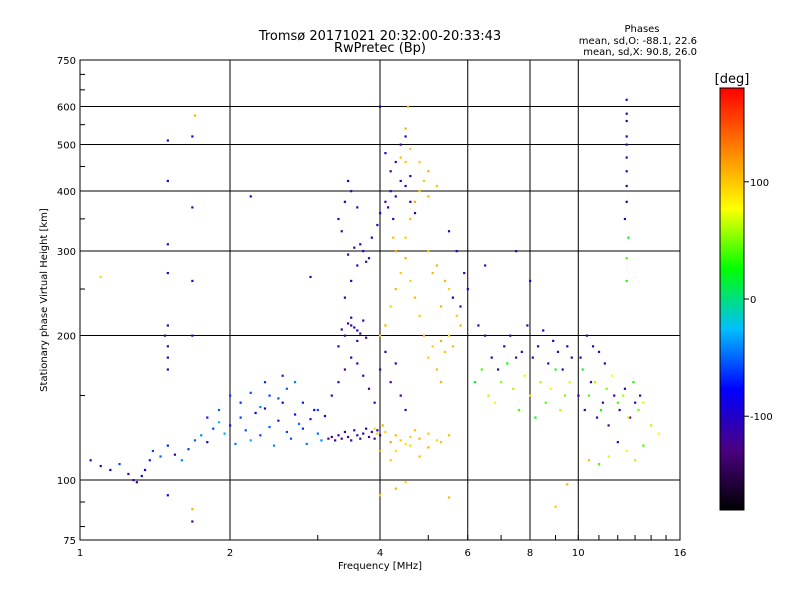  Describe the element at coordinates (468, 553) in the screenshot. I see `x-tick-label: 6` at that location.